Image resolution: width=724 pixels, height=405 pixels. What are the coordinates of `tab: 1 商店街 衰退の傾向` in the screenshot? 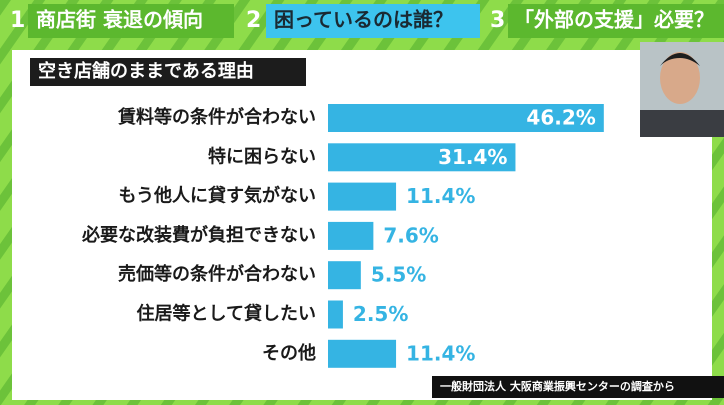 It's located at (122, 21).